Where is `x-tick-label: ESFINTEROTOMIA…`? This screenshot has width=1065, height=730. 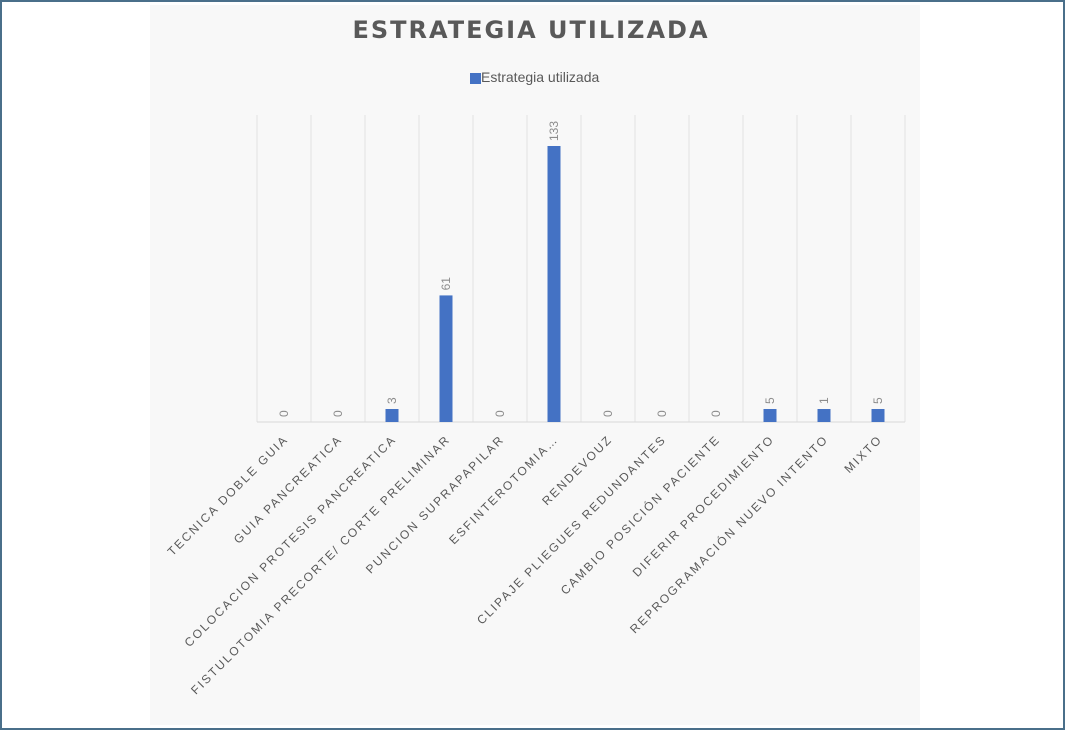
x-tick-label: ESFINTEROTOMIA… is located at coordinates (503, 489).